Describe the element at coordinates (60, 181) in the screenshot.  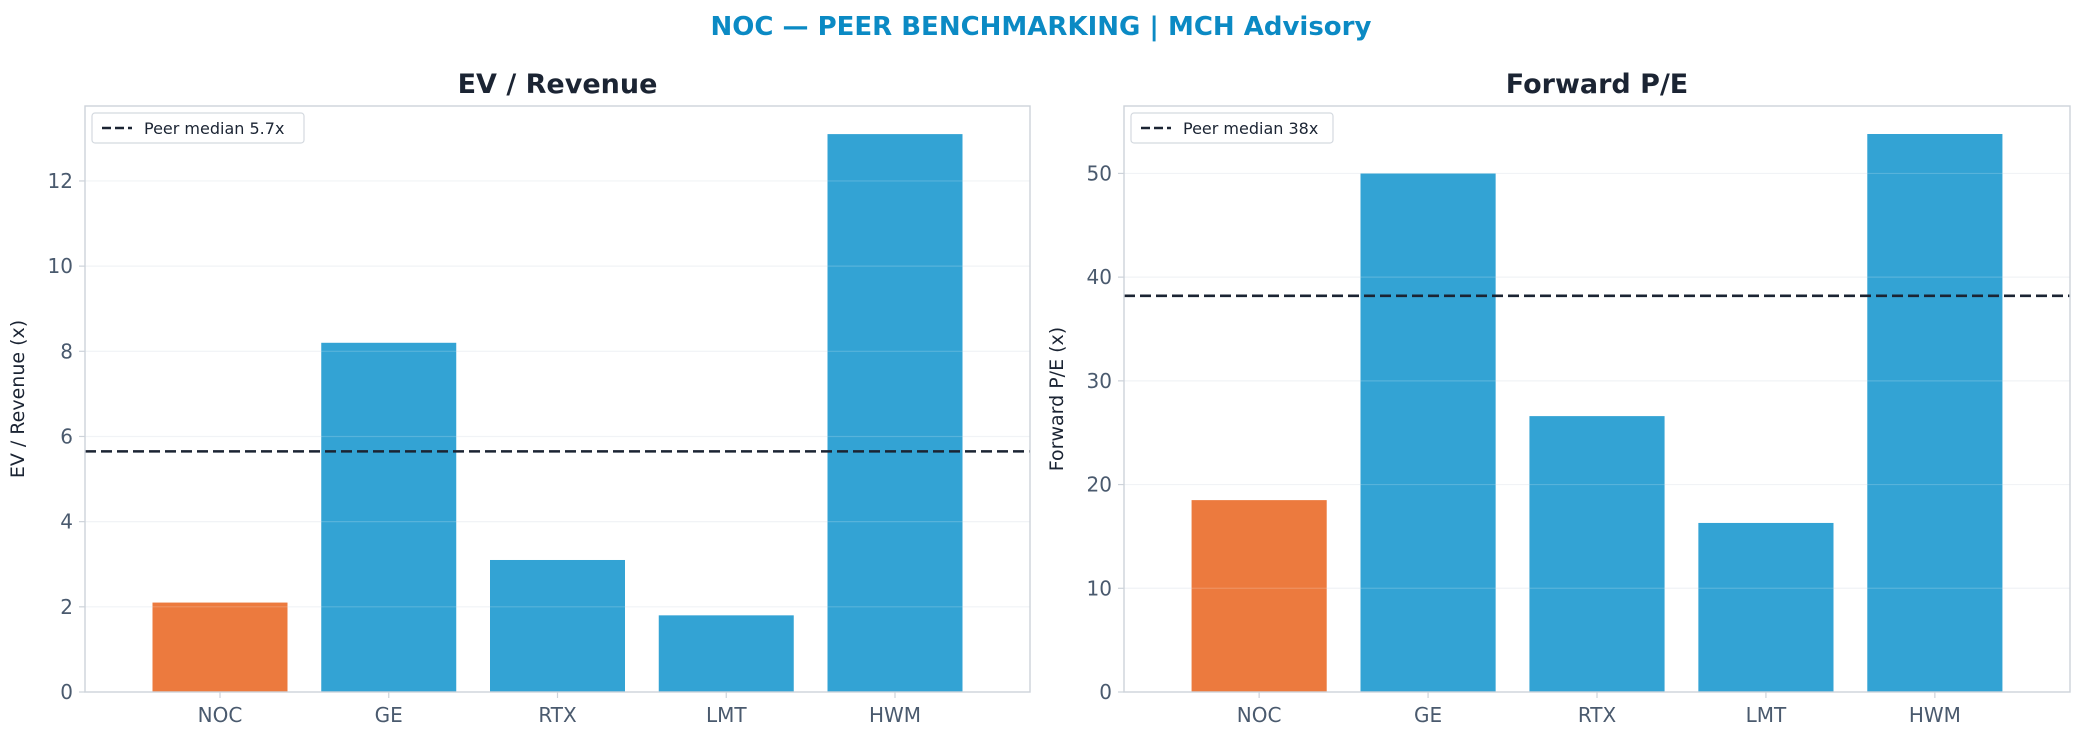
I see `y-tick-label: 12` at that location.